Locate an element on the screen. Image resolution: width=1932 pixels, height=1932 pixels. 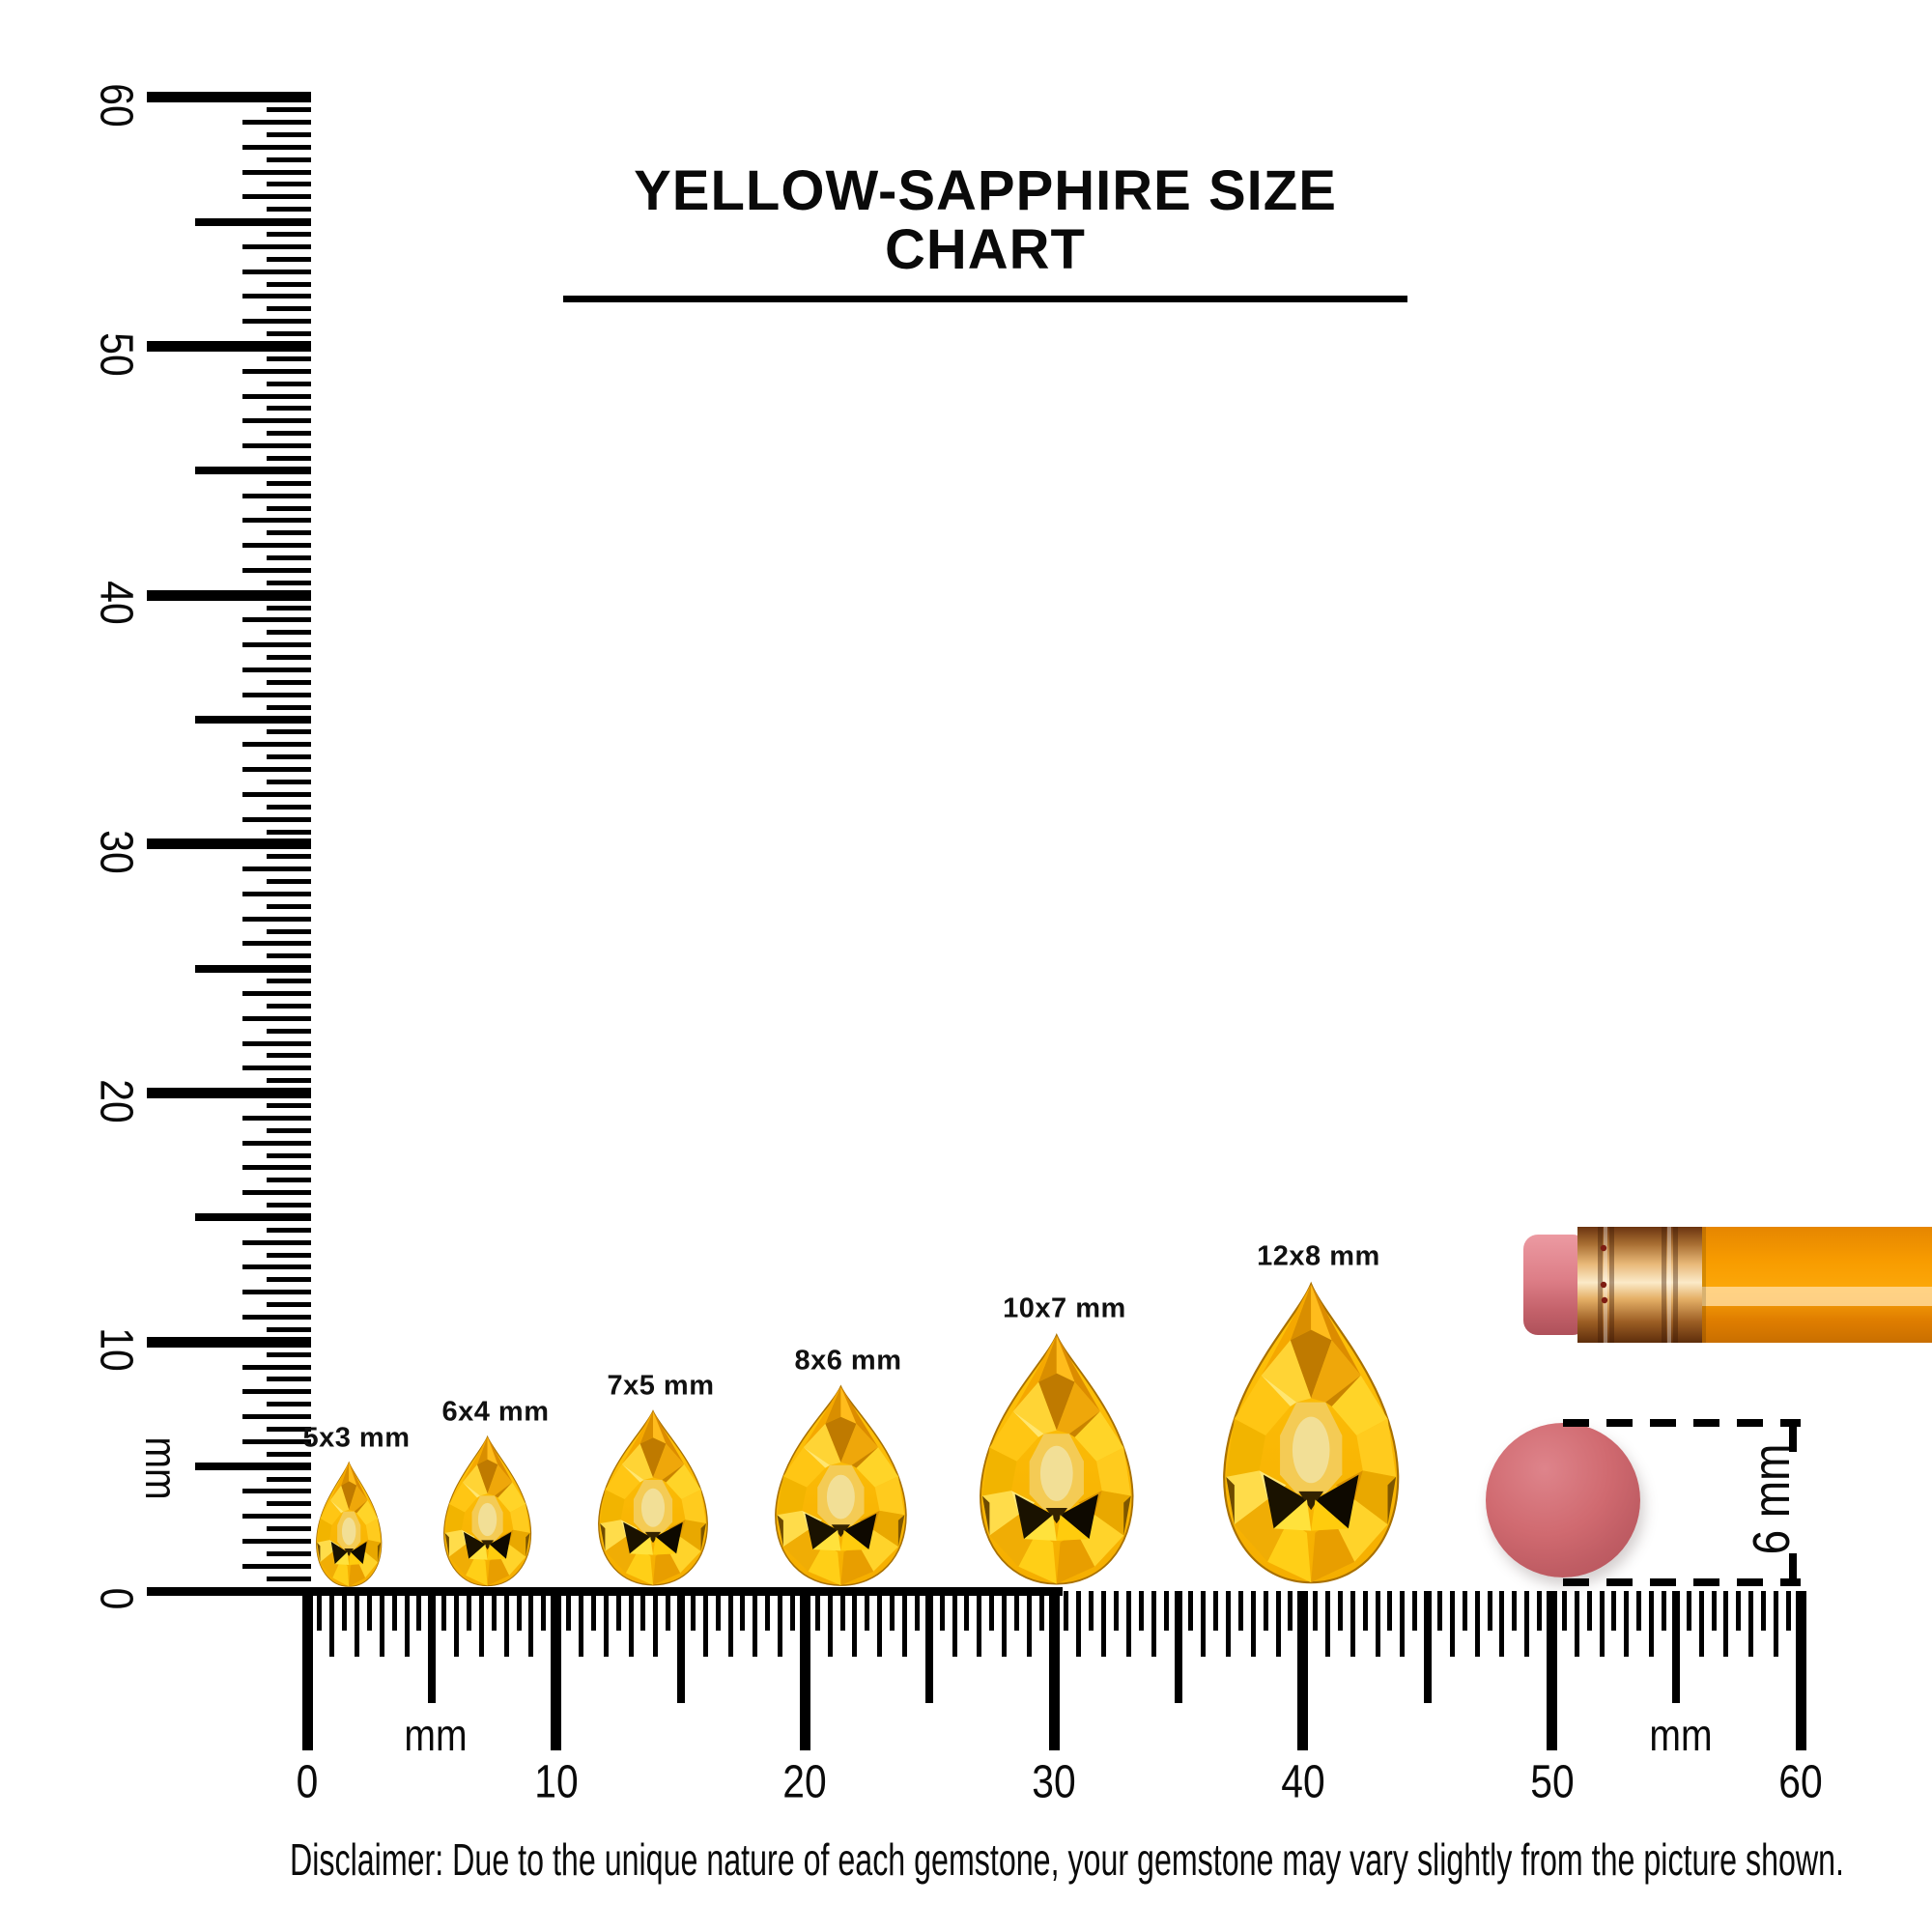
vertical-tick-label: 10 is located at coordinates (116, 1349).